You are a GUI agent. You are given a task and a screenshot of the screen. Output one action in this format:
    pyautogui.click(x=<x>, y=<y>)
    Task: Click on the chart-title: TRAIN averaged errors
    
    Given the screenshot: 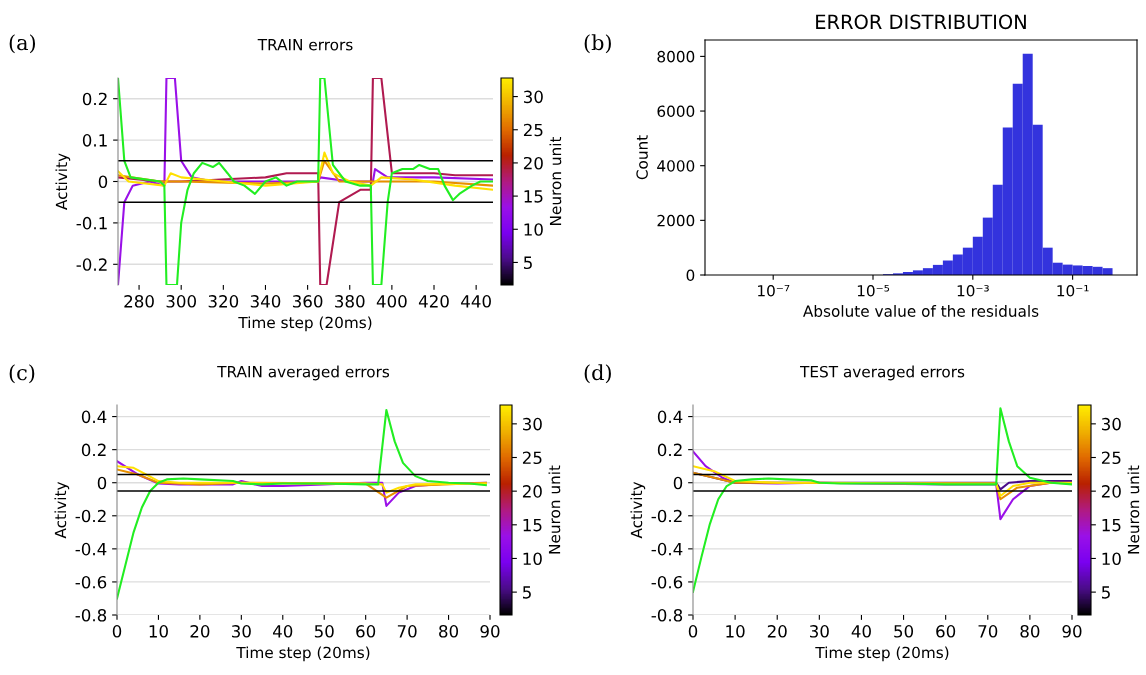 What is the action you would take?
    pyautogui.click(x=303, y=373)
    